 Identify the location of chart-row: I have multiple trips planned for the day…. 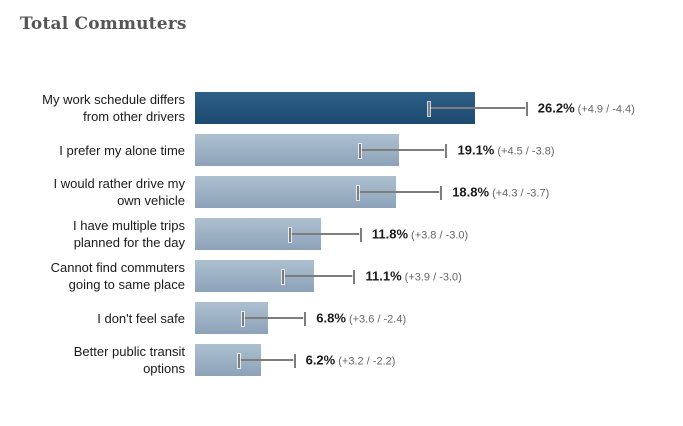
(346, 234).